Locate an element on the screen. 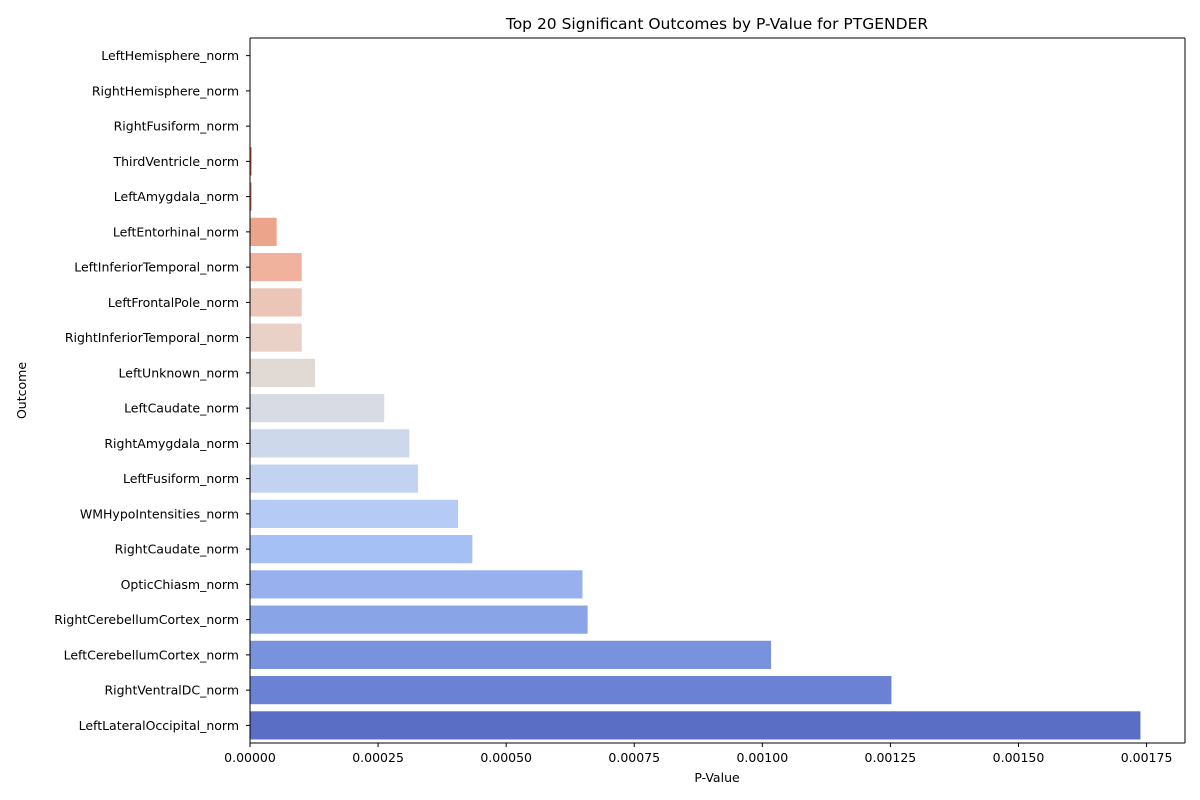 The width and height of the screenshot is (1200, 800). bar-LeftLateralOccipital_norm is located at coordinates (695, 725).